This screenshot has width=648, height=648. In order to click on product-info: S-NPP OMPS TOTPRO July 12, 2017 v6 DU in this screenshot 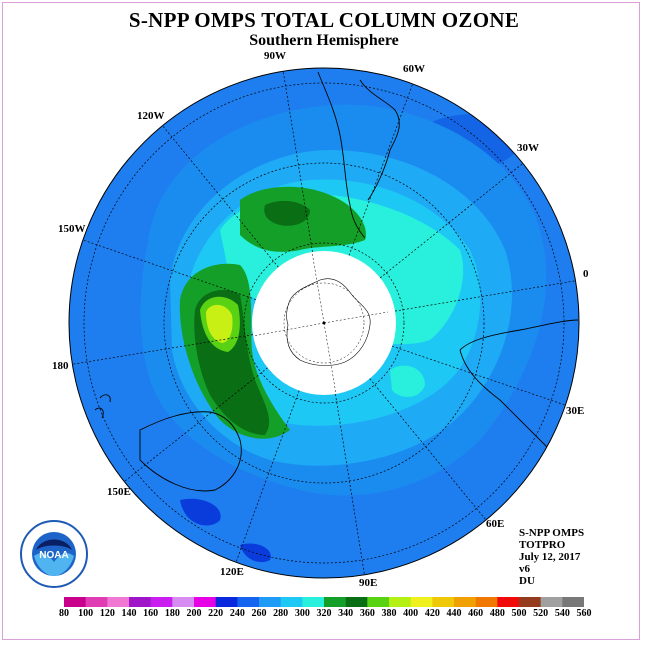, I will do `click(551, 557)`.